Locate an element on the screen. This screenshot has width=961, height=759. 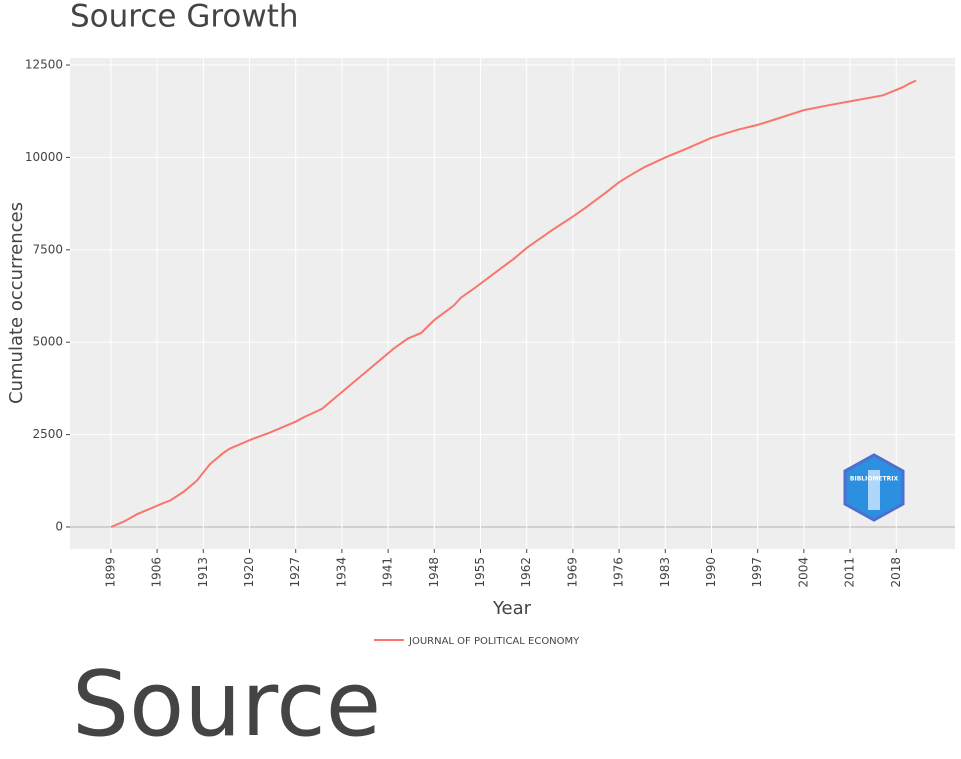
section-heading: Source is located at coordinates (226, 704).